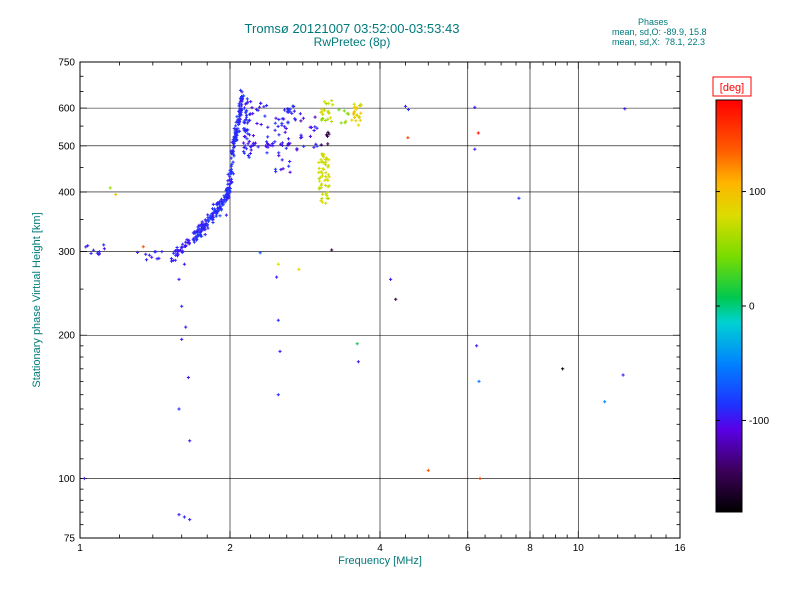 Image resolution: width=800 pixels, height=600 pixels. Describe the element at coordinates (530, 548) in the screenshot. I see `x-tick-label: 8` at that location.